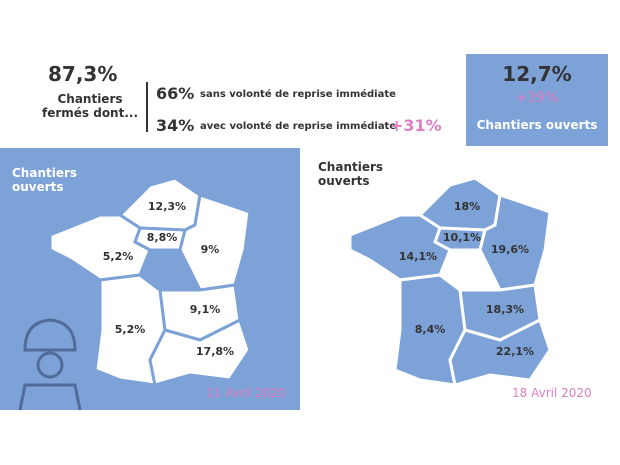 This screenshot has width=620, height=465. Describe the element at coordinates (416, 125) in the screenshot. I see `breakdown-change: +31%` at that location.